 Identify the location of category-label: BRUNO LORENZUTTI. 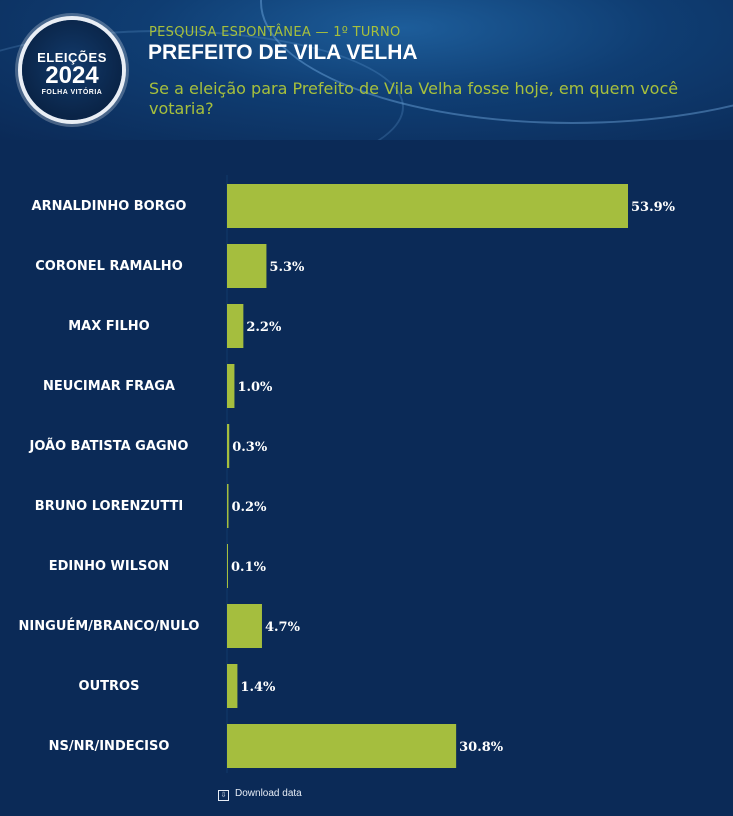
(109, 506).